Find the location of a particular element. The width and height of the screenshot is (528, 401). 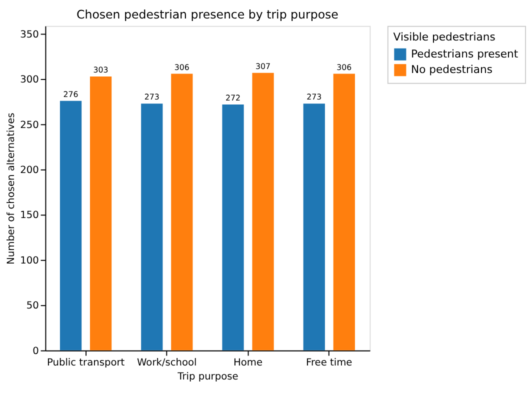

x-tick-label: Home is located at coordinates (248, 363).